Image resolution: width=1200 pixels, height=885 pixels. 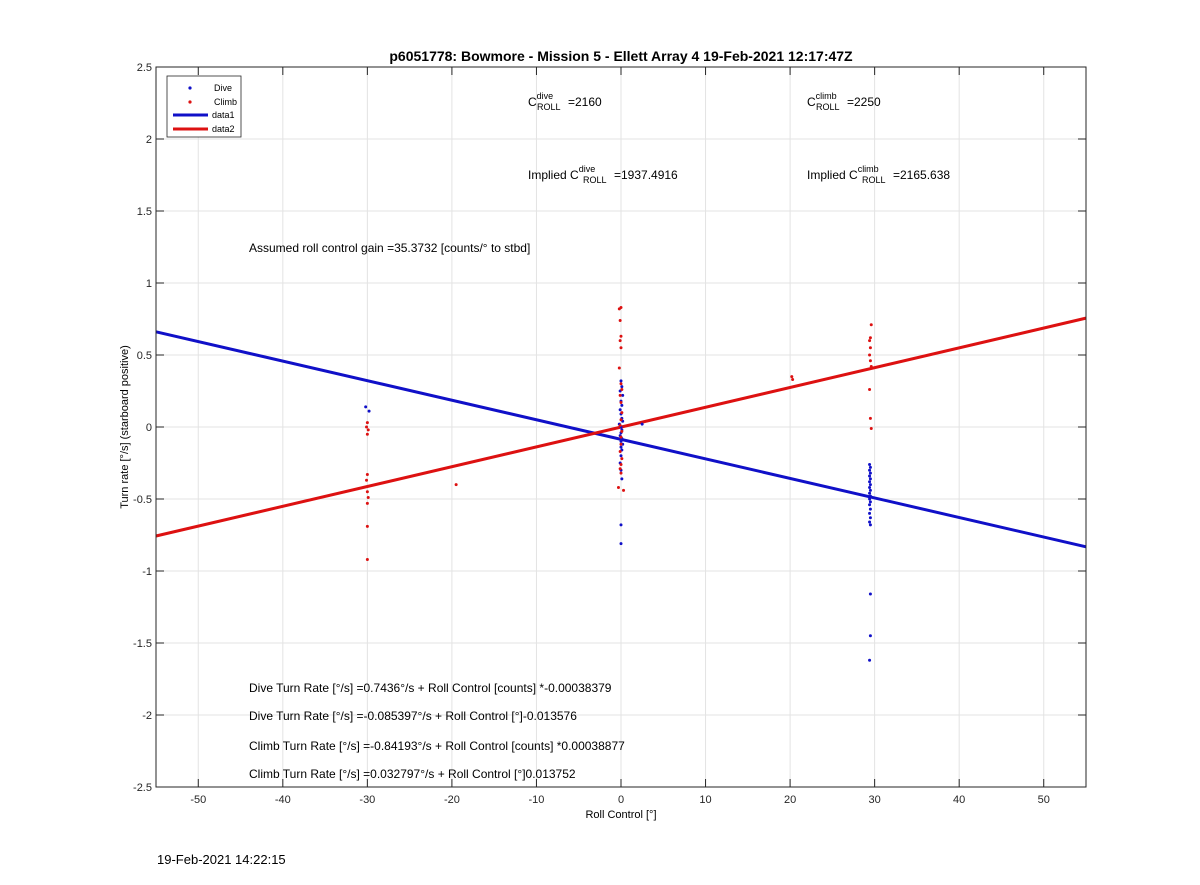 What do you see at coordinates (811, 102) in the screenshot?
I see `c-roll-climb-base: C` at bounding box center [811, 102].